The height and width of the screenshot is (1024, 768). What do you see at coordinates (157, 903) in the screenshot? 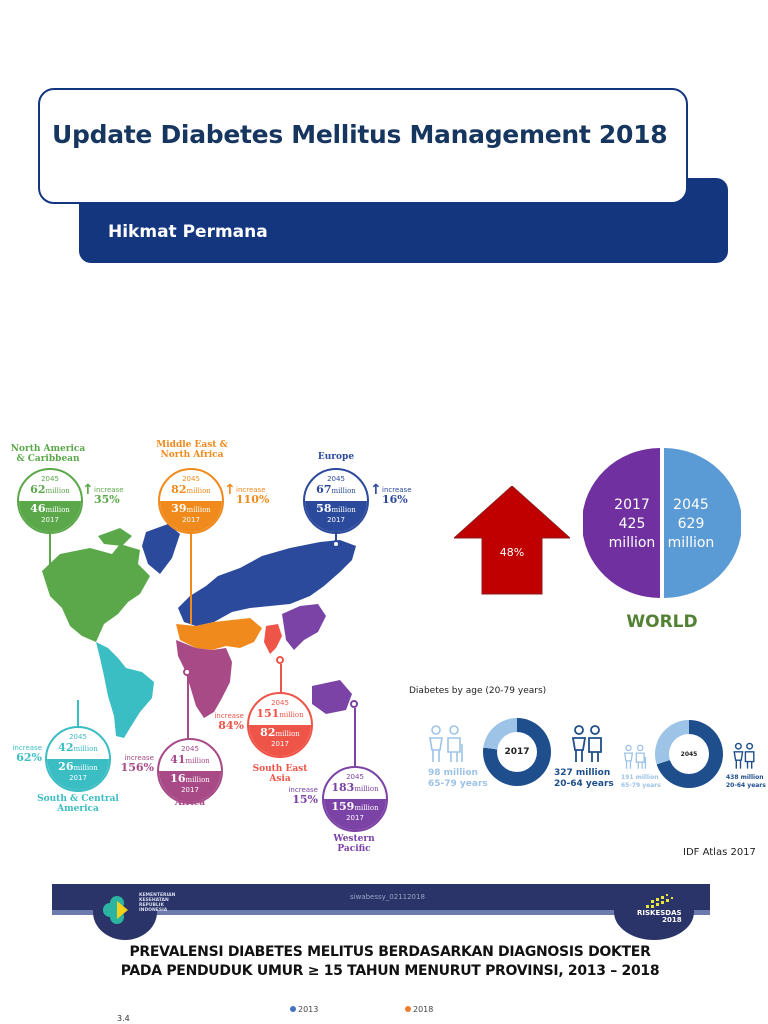
I see `kemenkes-name: KEMENTERIAN KESEHATAN REPUBLIK INDONESIA` at bounding box center [157, 903].